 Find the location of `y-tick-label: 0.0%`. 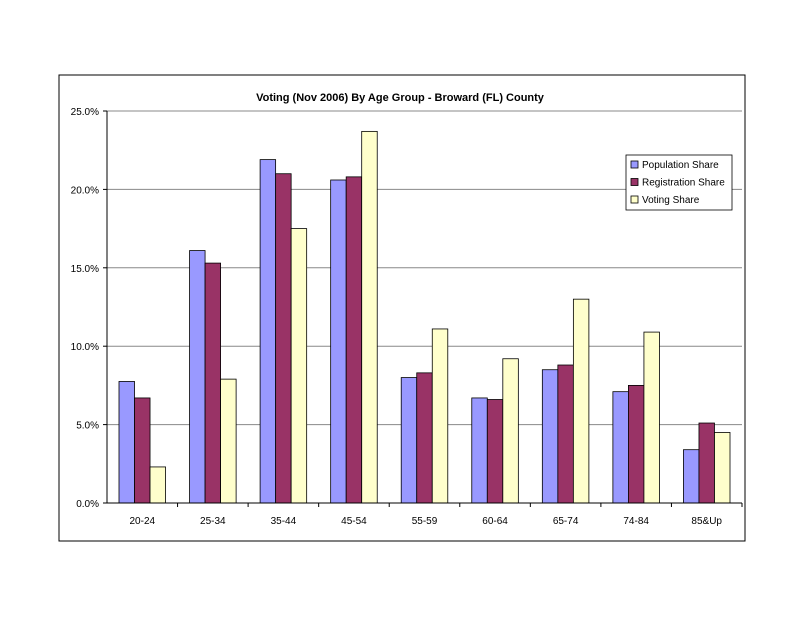

y-tick-label: 0.0% is located at coordinates (87, 504).